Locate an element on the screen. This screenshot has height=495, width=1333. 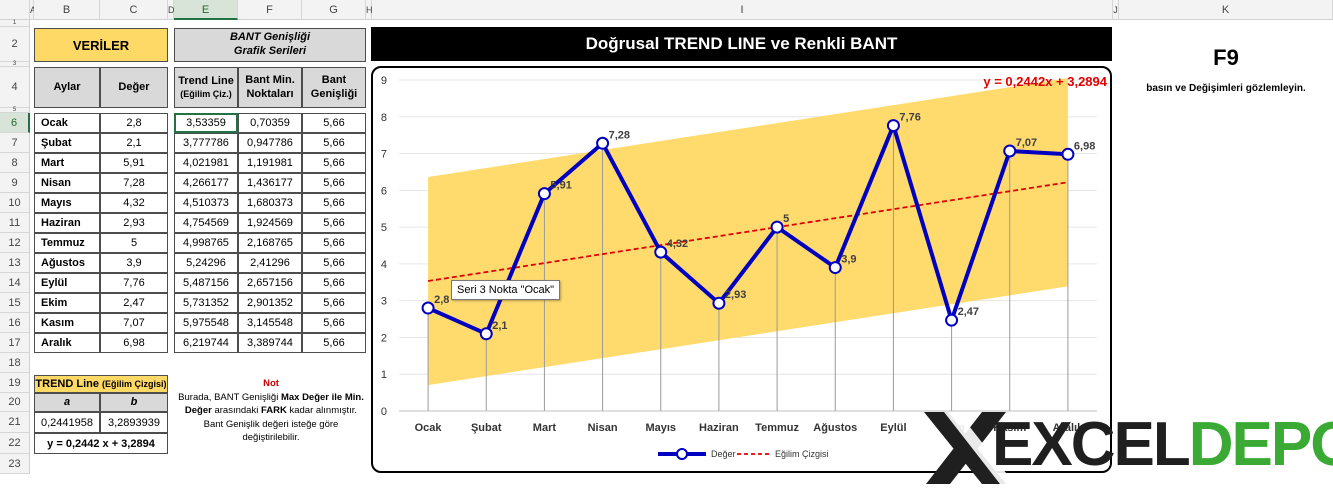
cell-deger-5: 4,32 is located at coordinates (134, 203).